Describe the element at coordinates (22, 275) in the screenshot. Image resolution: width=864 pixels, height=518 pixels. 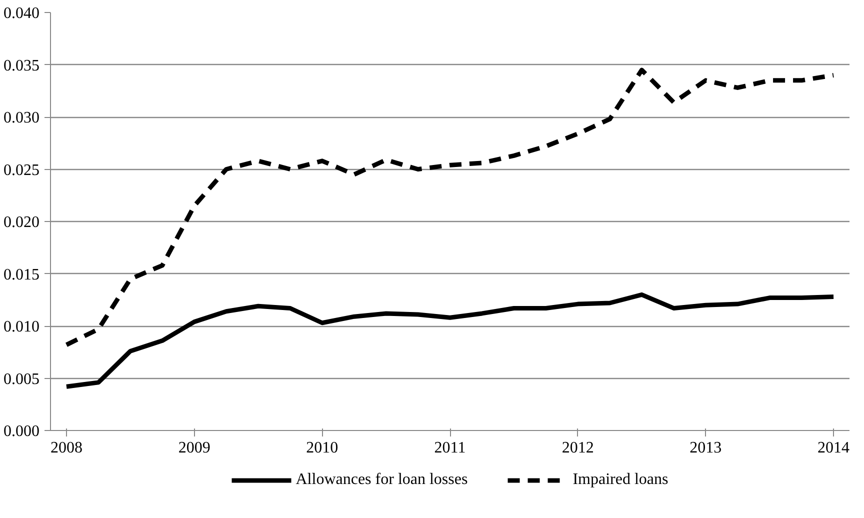
I see `y-tick-label: 0.015` at that location.